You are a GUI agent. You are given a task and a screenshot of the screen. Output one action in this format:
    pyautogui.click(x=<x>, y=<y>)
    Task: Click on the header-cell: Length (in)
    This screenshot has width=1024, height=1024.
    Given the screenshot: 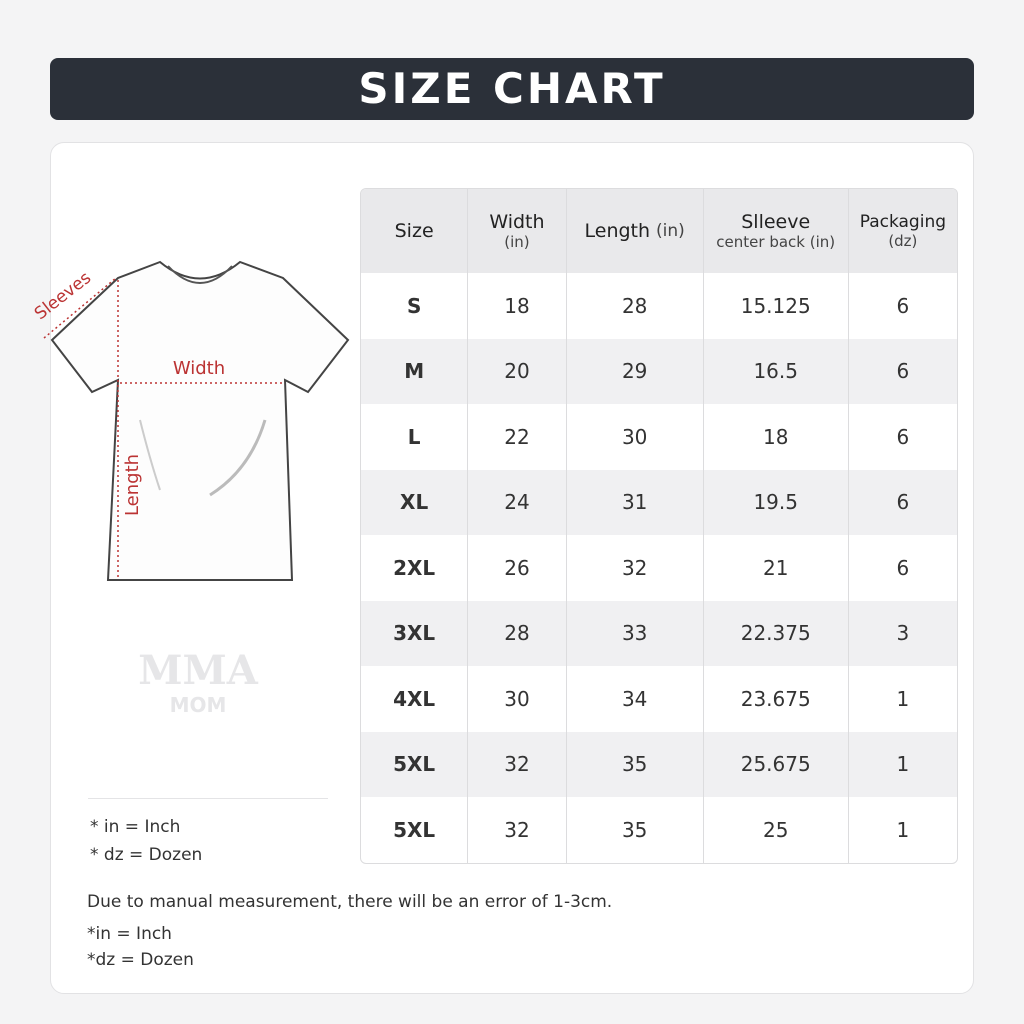 What is the action you would take?
    pyautogui.click(x=635, y=231)
    